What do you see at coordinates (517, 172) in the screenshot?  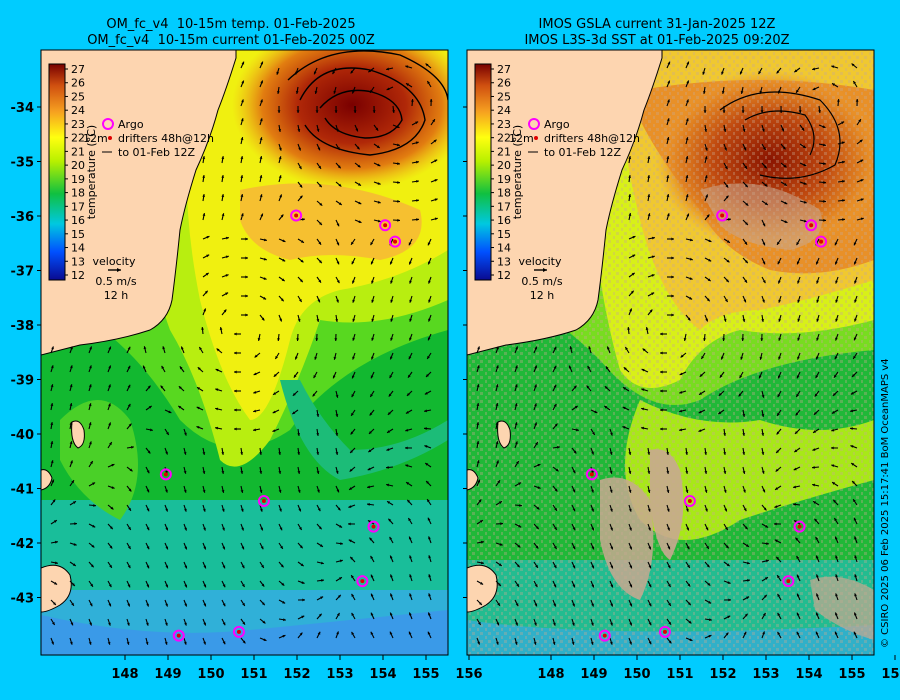 I see `colorbar-label: temperature (°C)` at bounding box center [517, 172].